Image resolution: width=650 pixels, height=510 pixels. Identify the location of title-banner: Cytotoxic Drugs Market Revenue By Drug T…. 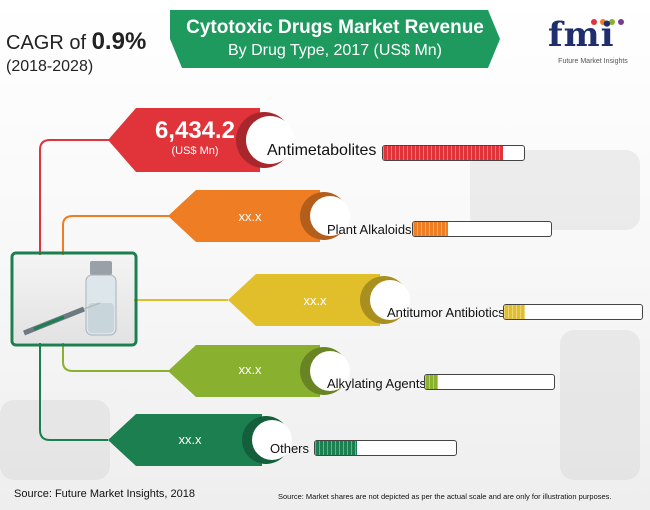
(335, 39).